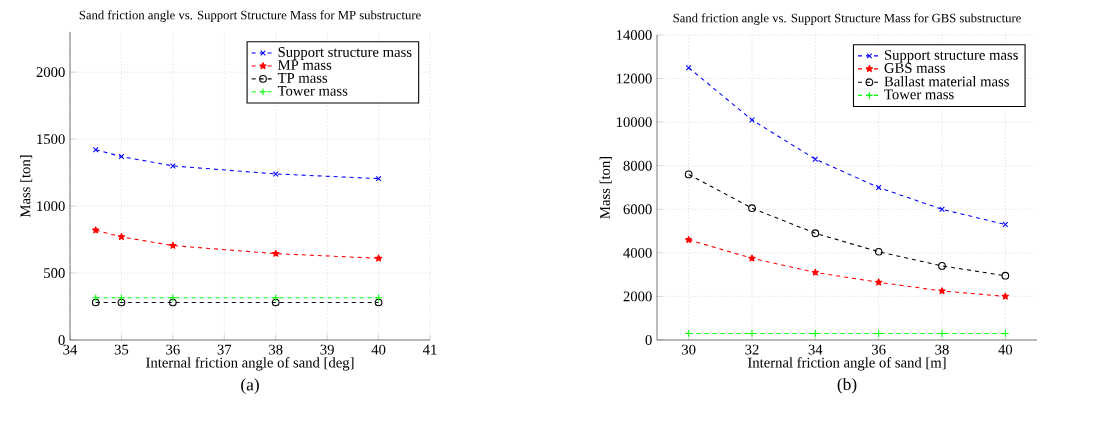 This screenshot has width=1097, height=428. I want to click on y-tick-label: 10000, so click(634, 122).